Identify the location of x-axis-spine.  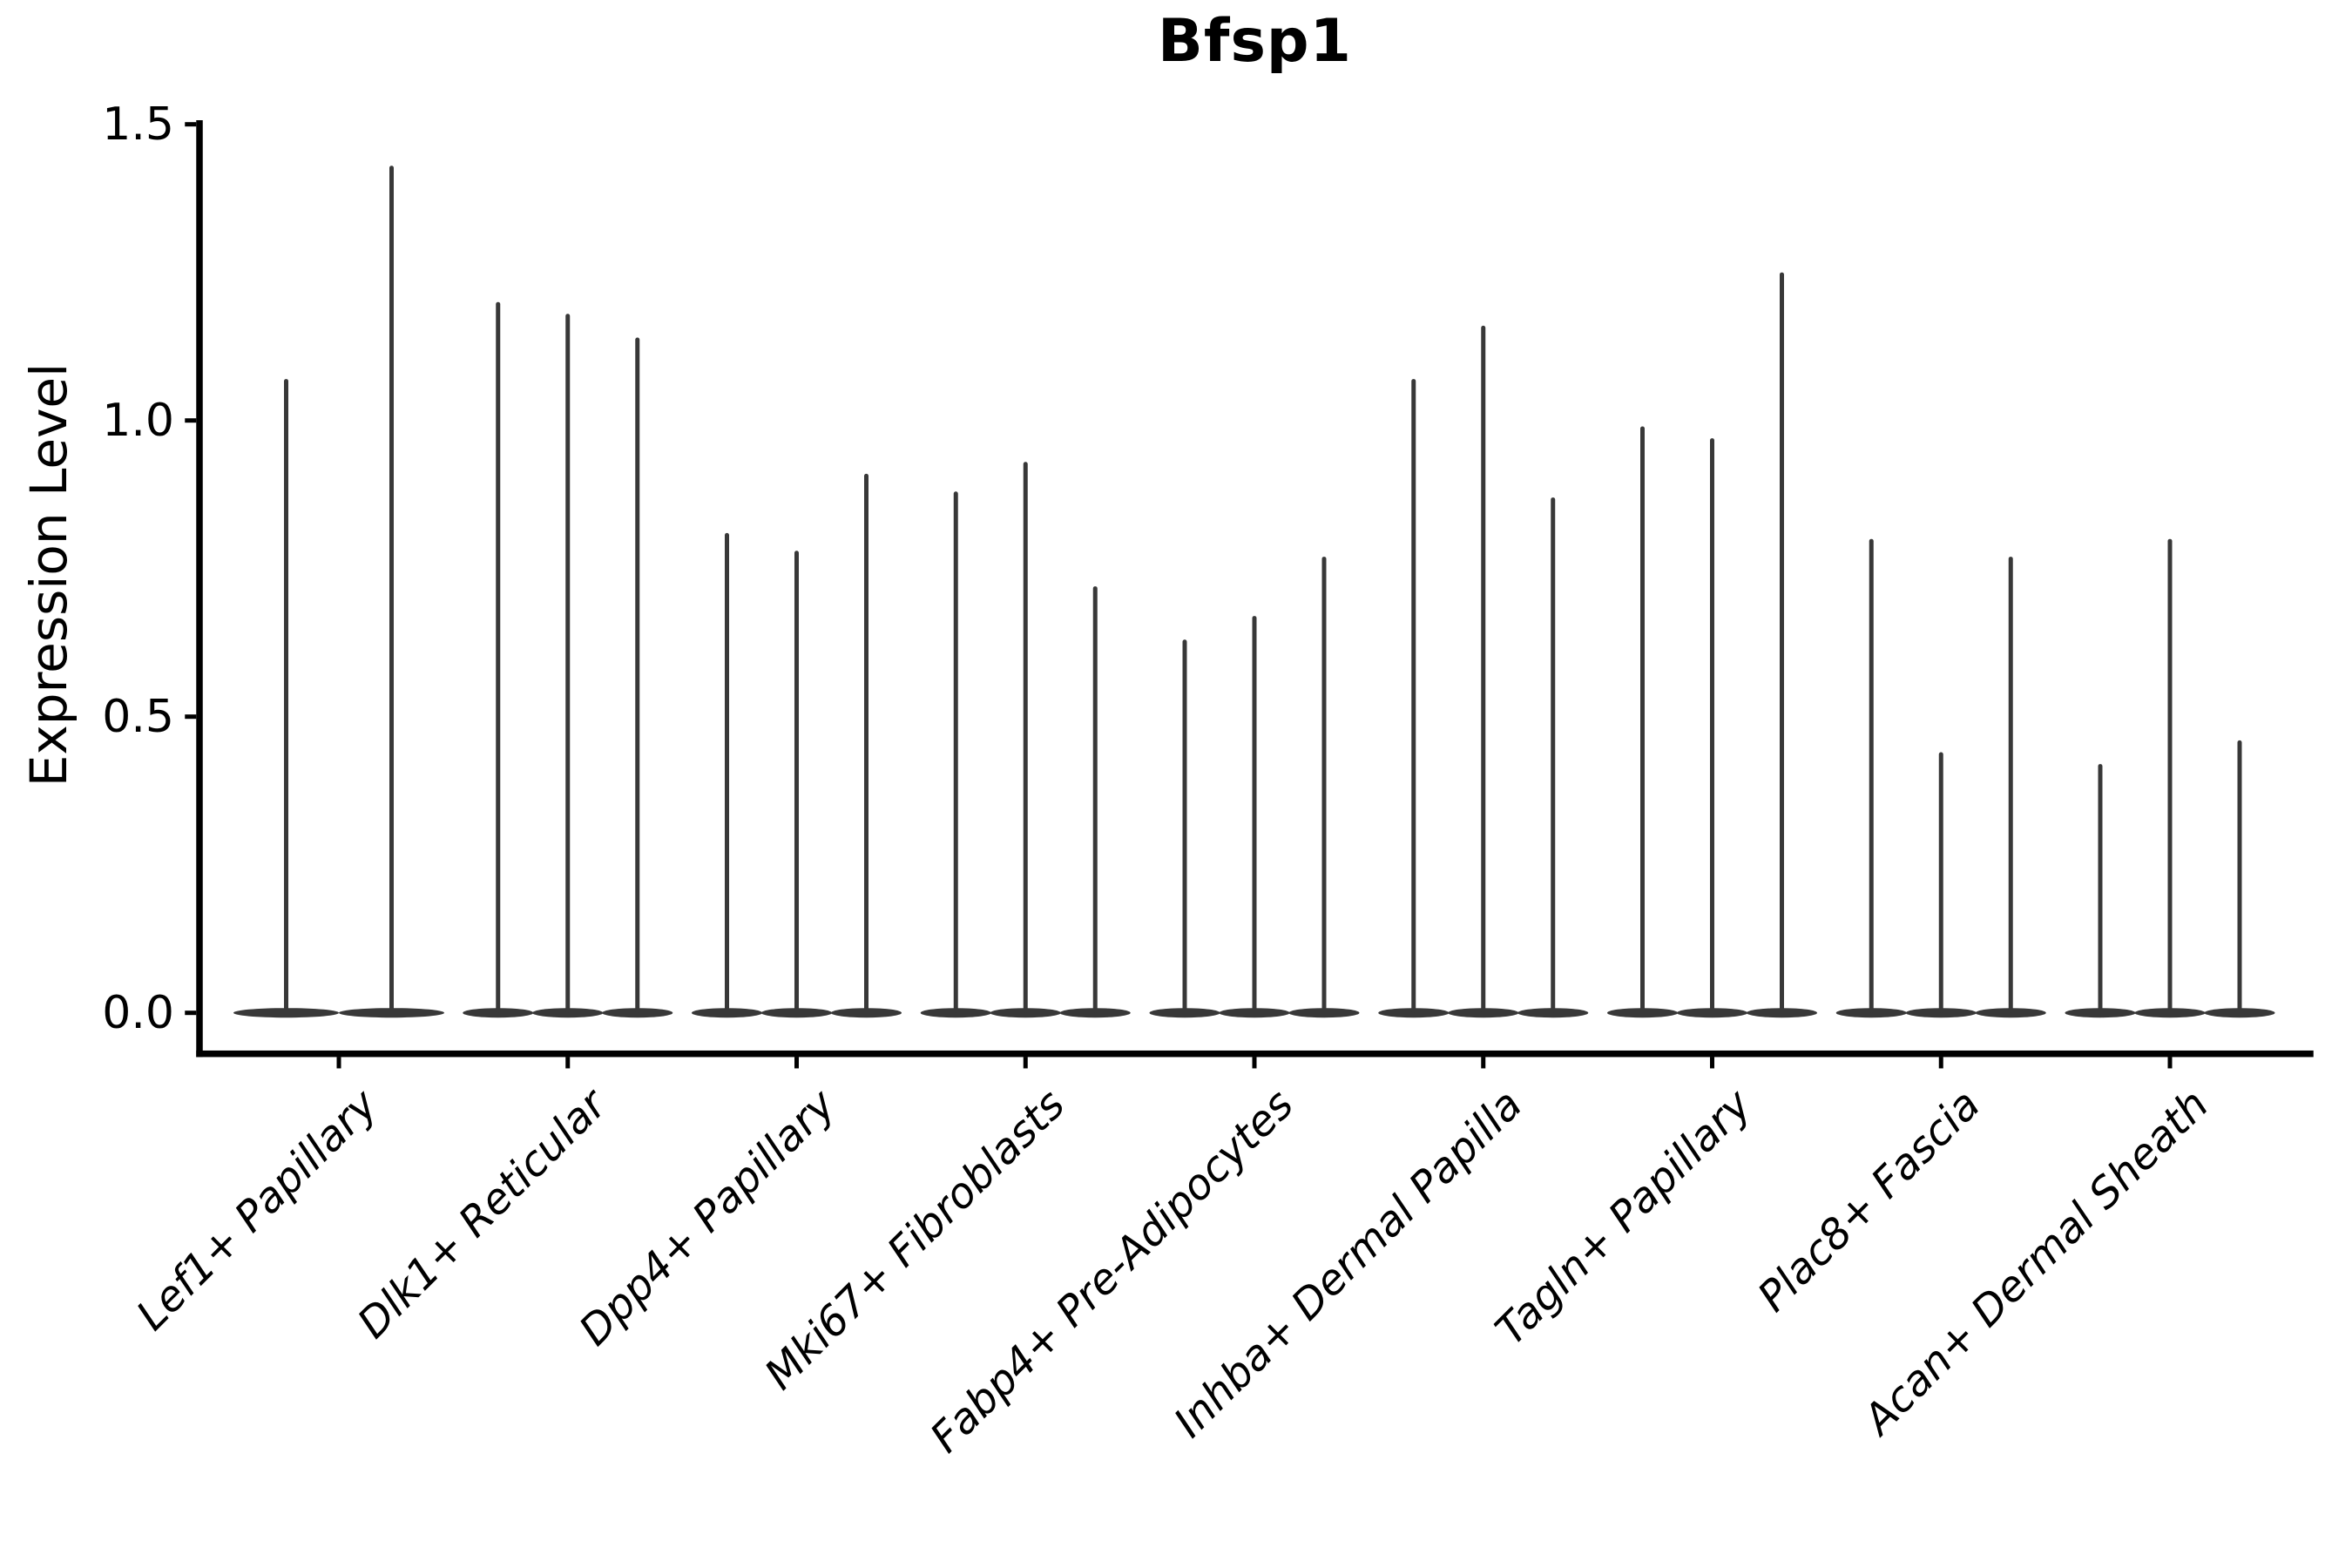
(1255, 1054).